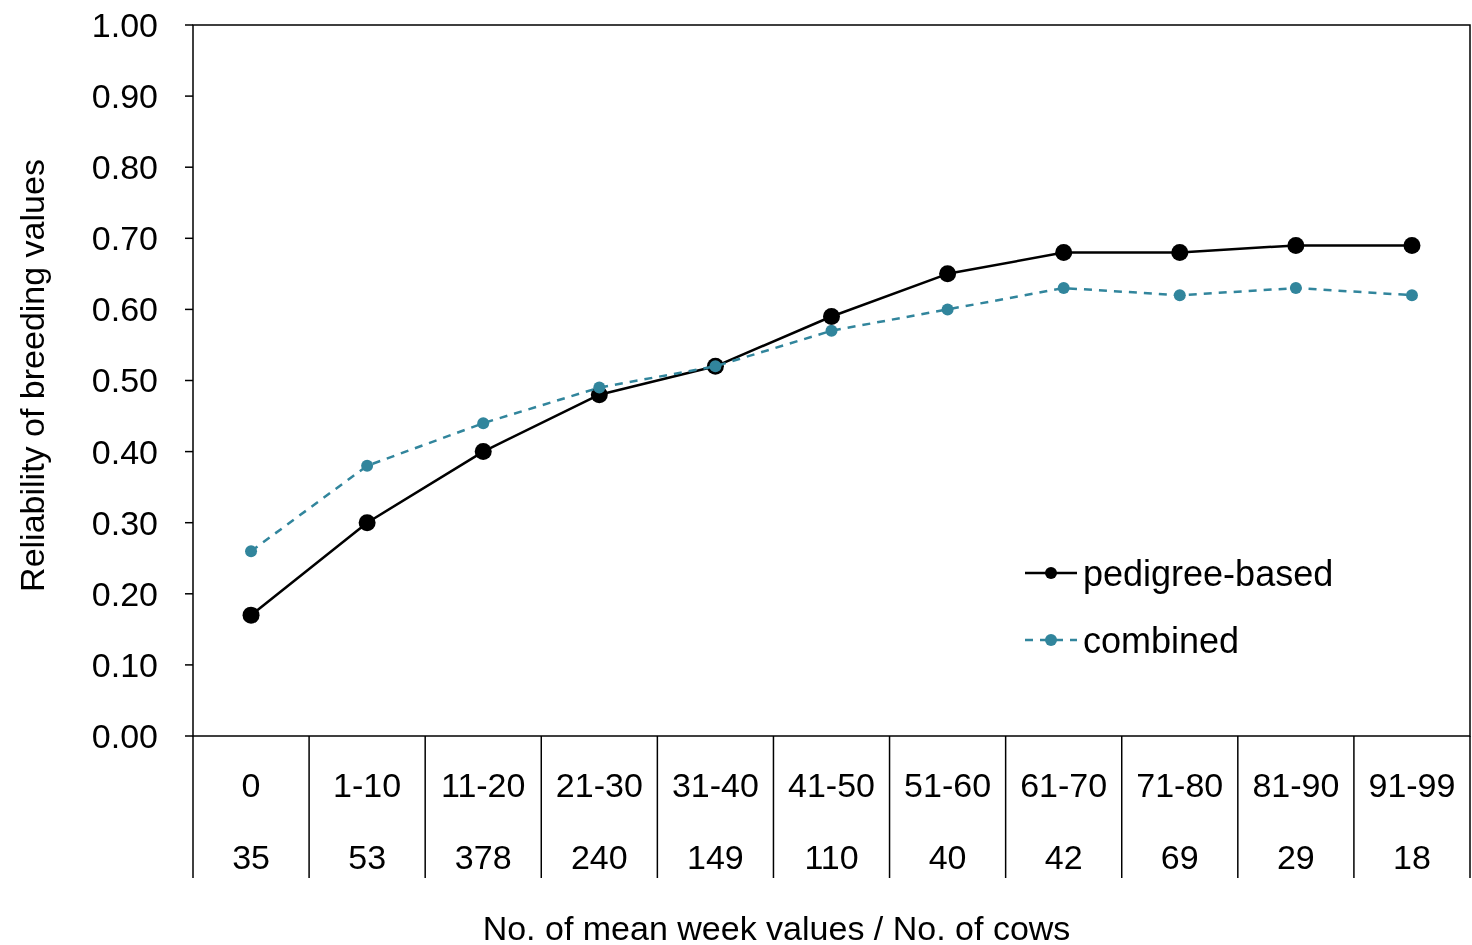  What do you see at coordinates (124, 24) in the screenshot?
I see `y-tick-label: 1.00` at bounding box center [124, 24].